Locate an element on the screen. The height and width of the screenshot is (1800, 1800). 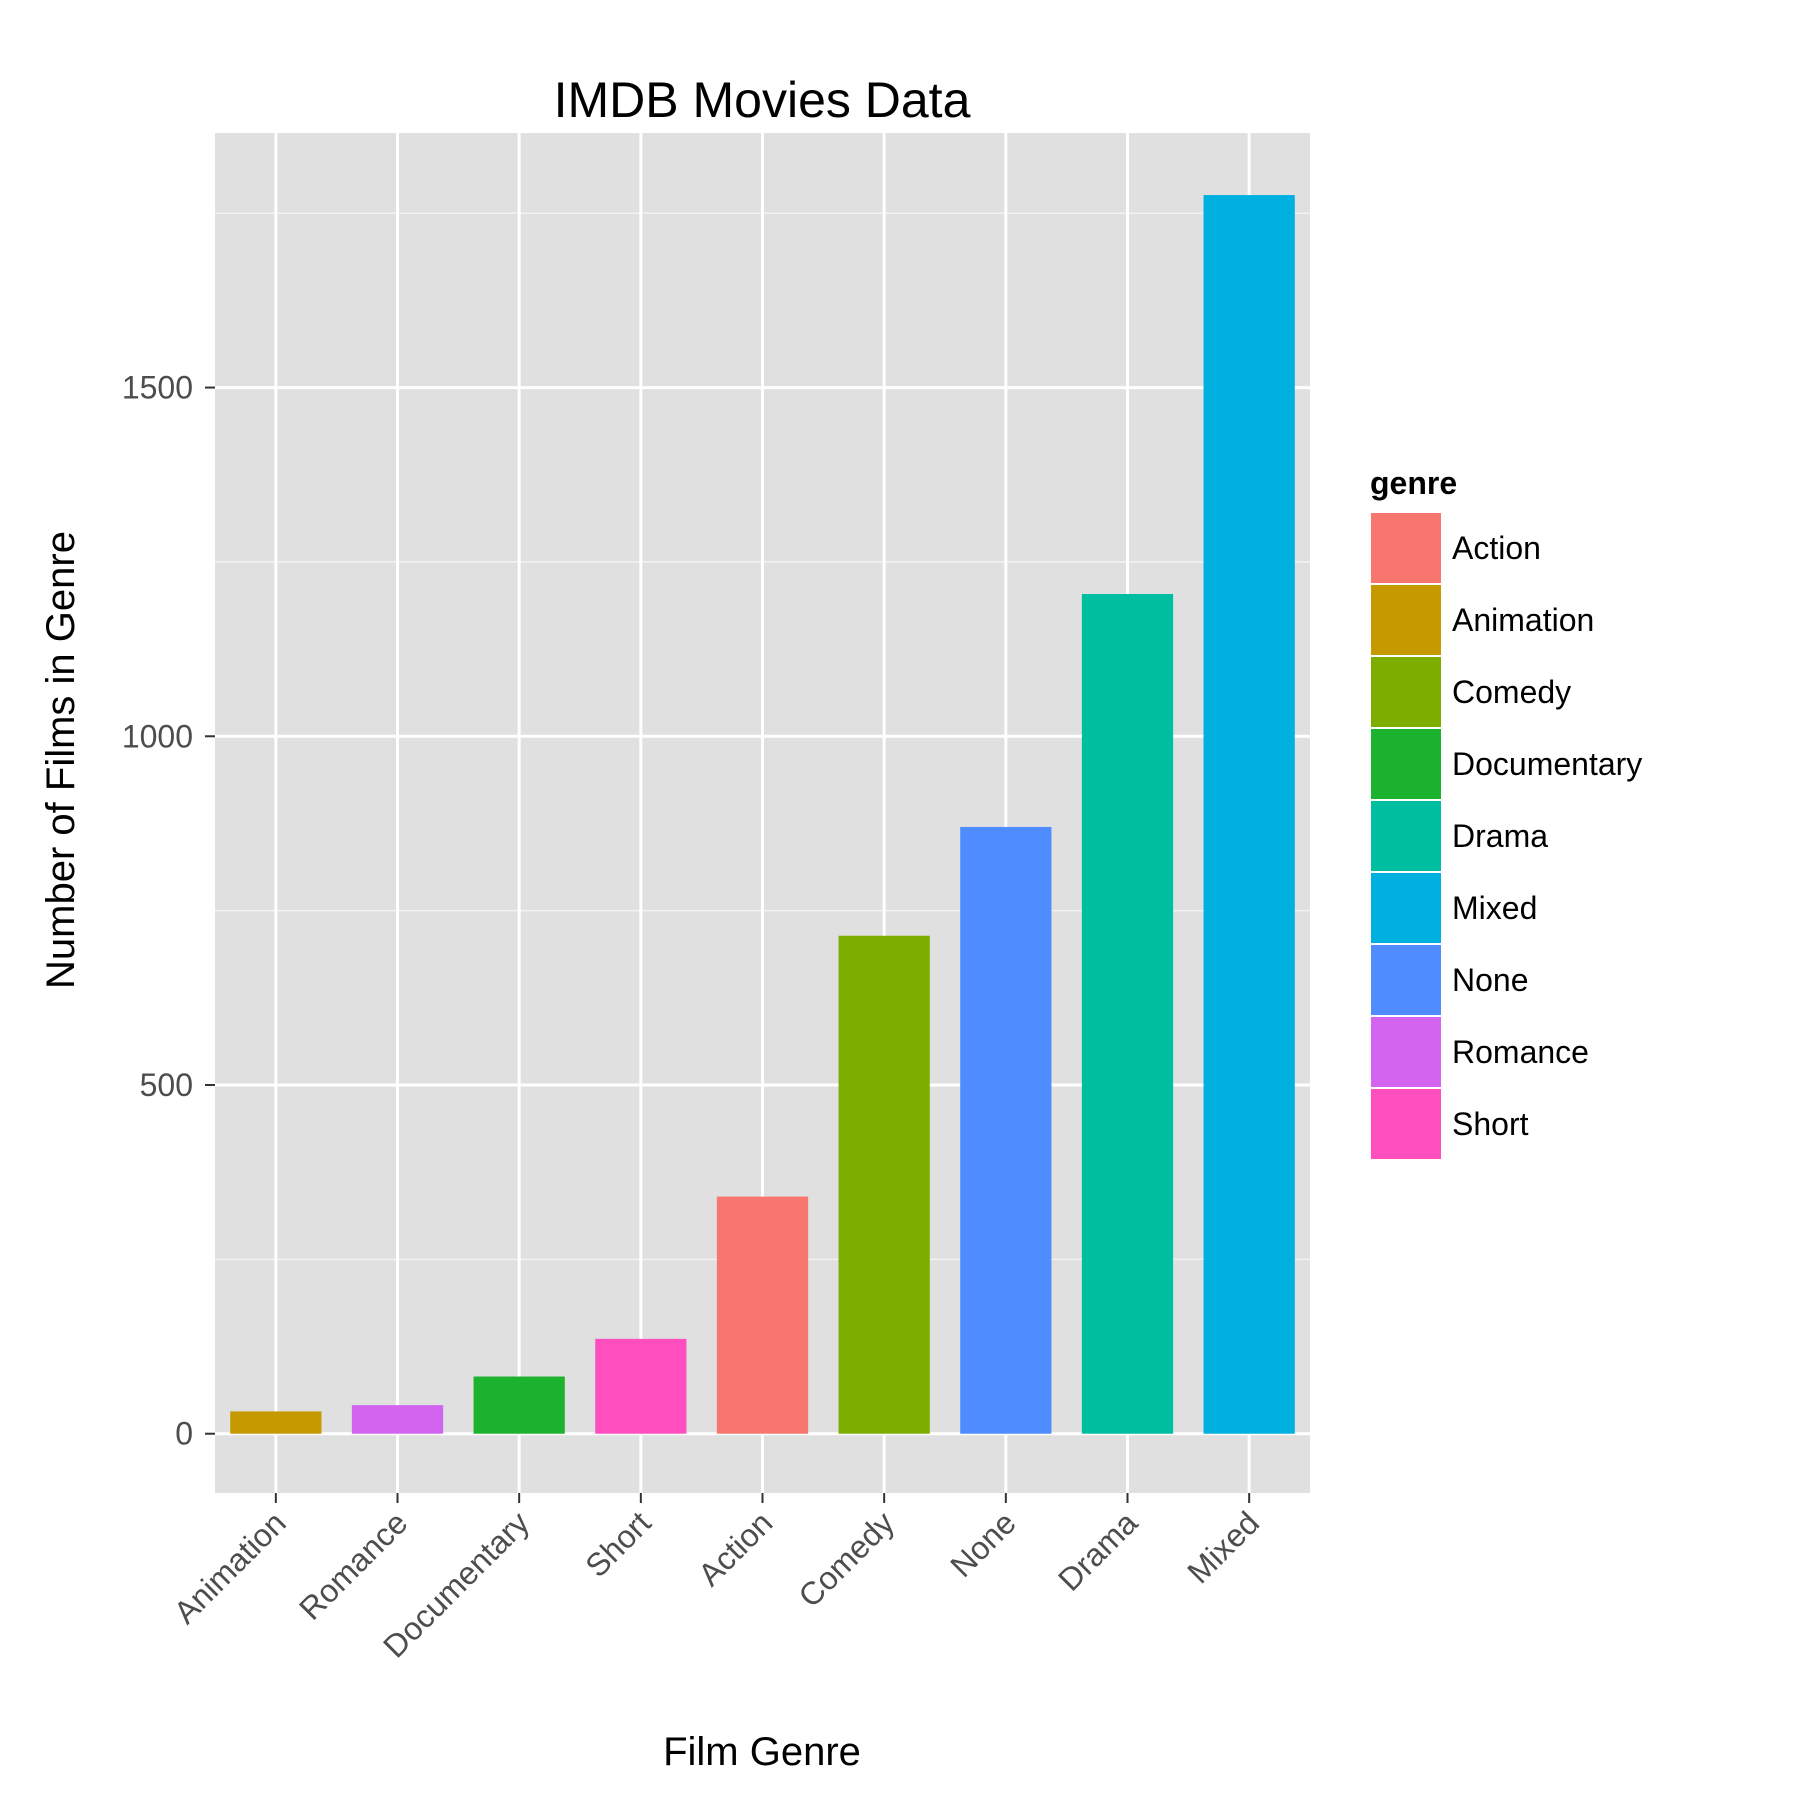
legend-key-animation is located at coordinates (1406, 620).